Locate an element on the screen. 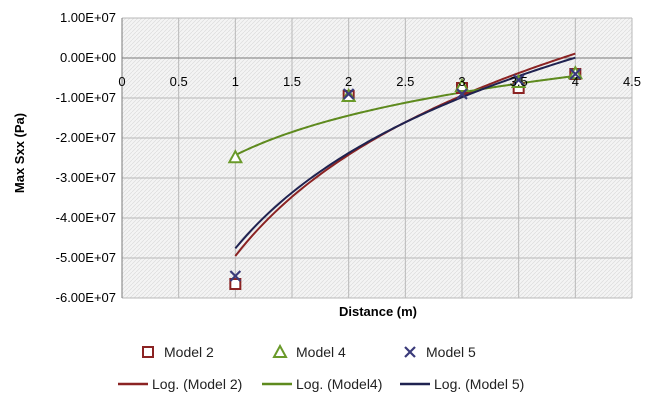  point-x-2-b is located at coordinates (462, 94).